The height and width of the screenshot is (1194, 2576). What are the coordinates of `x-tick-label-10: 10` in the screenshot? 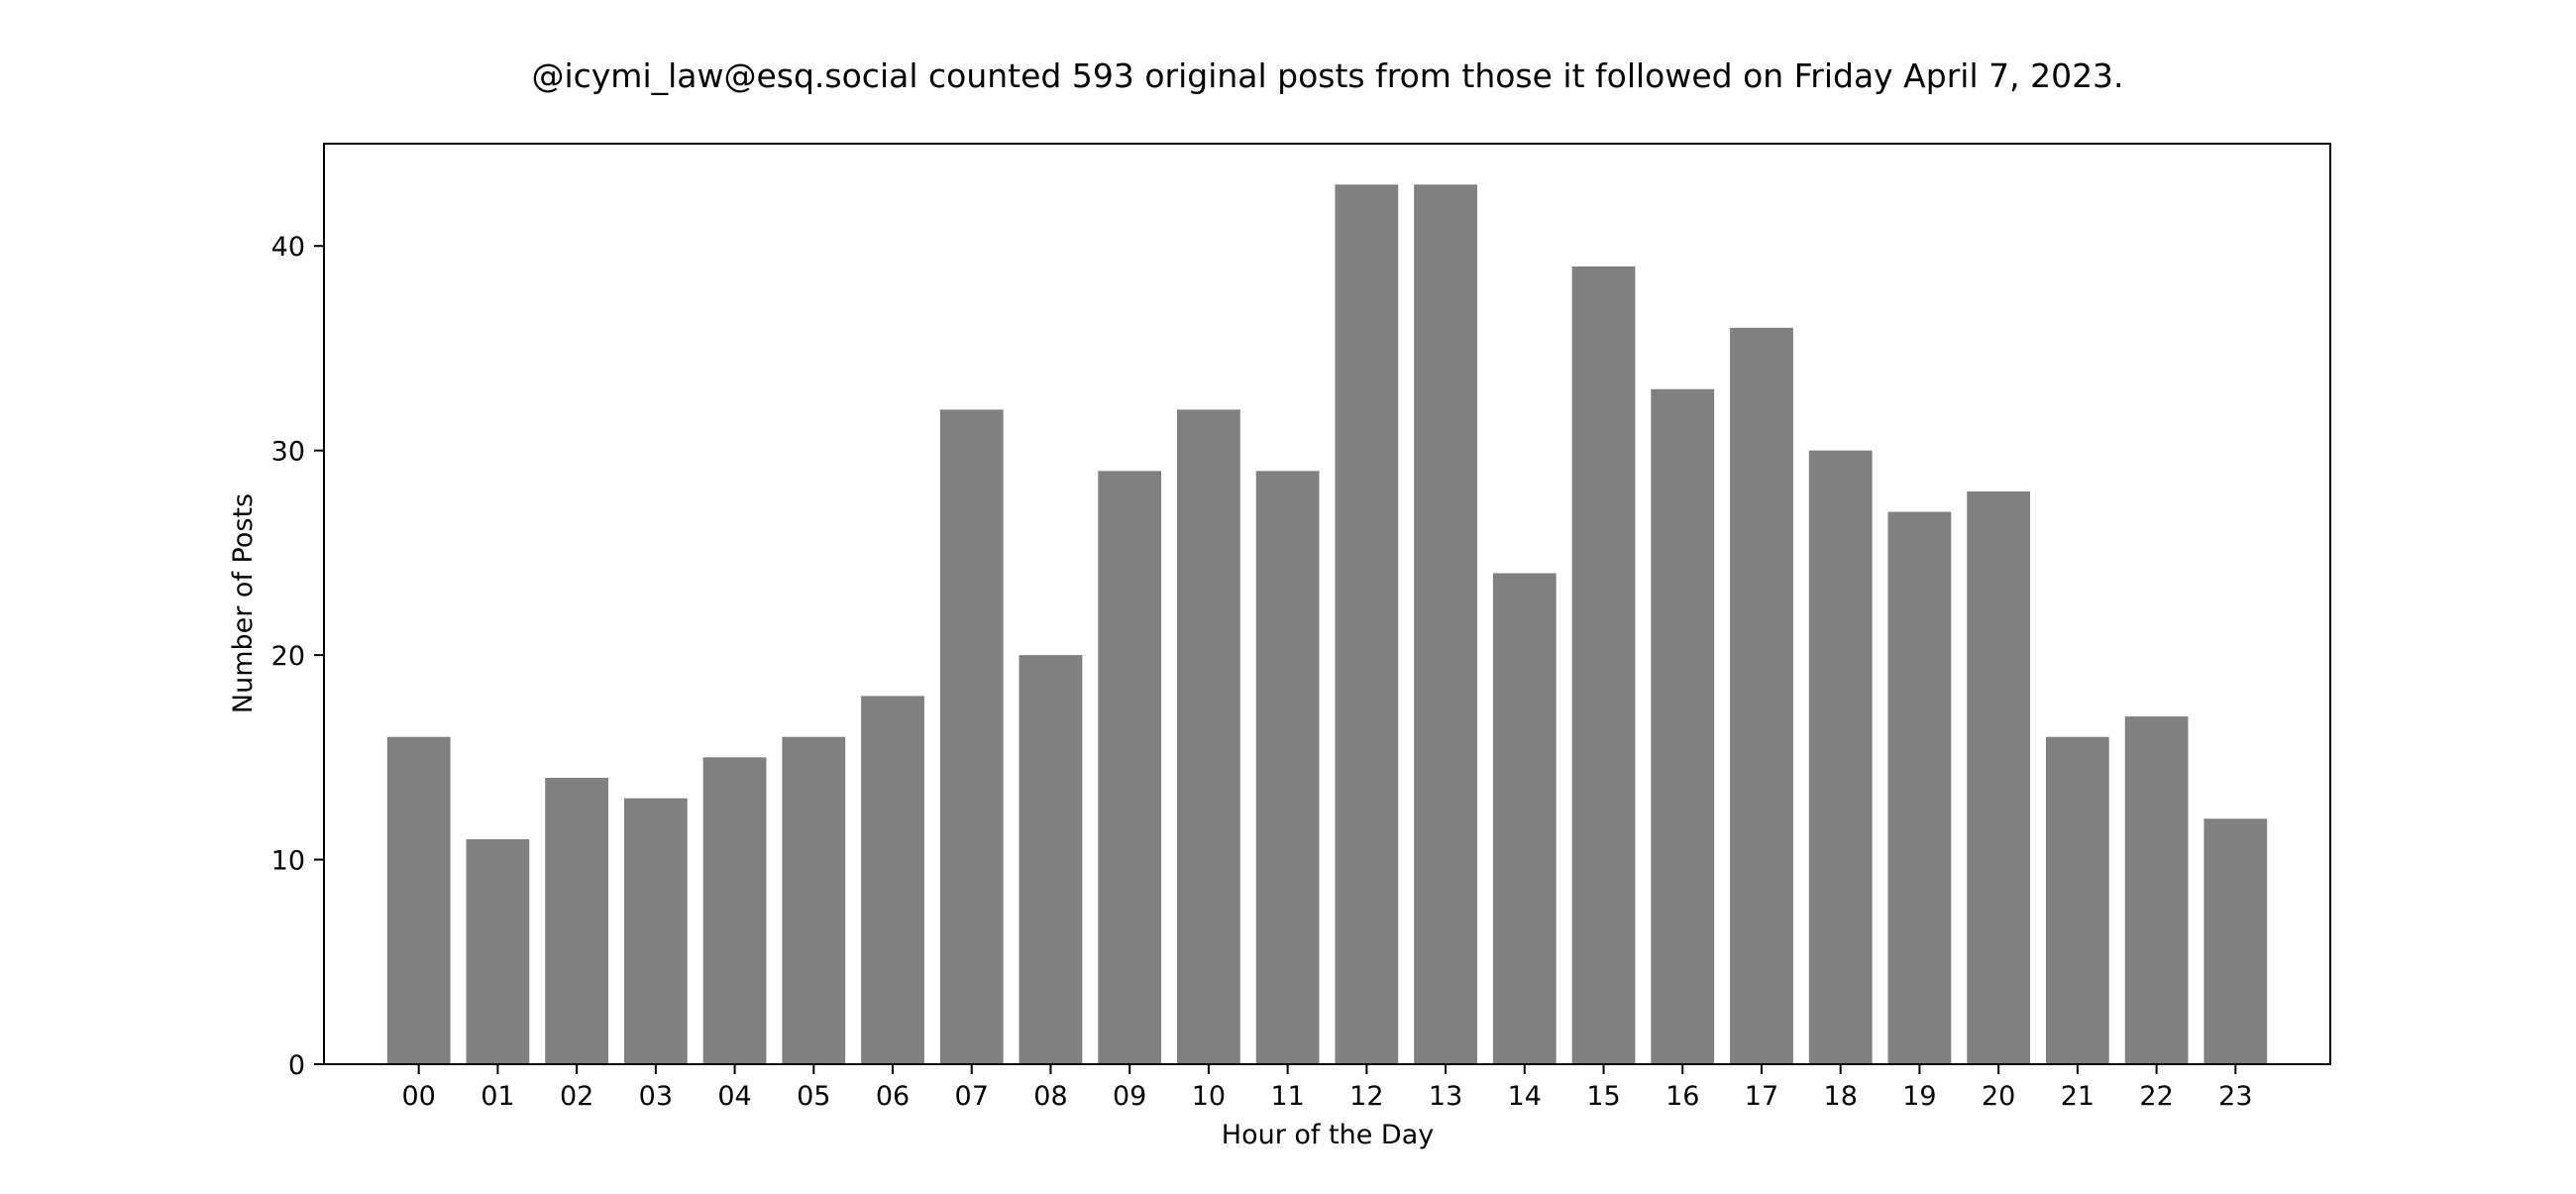 It's located at (1209, 1096).